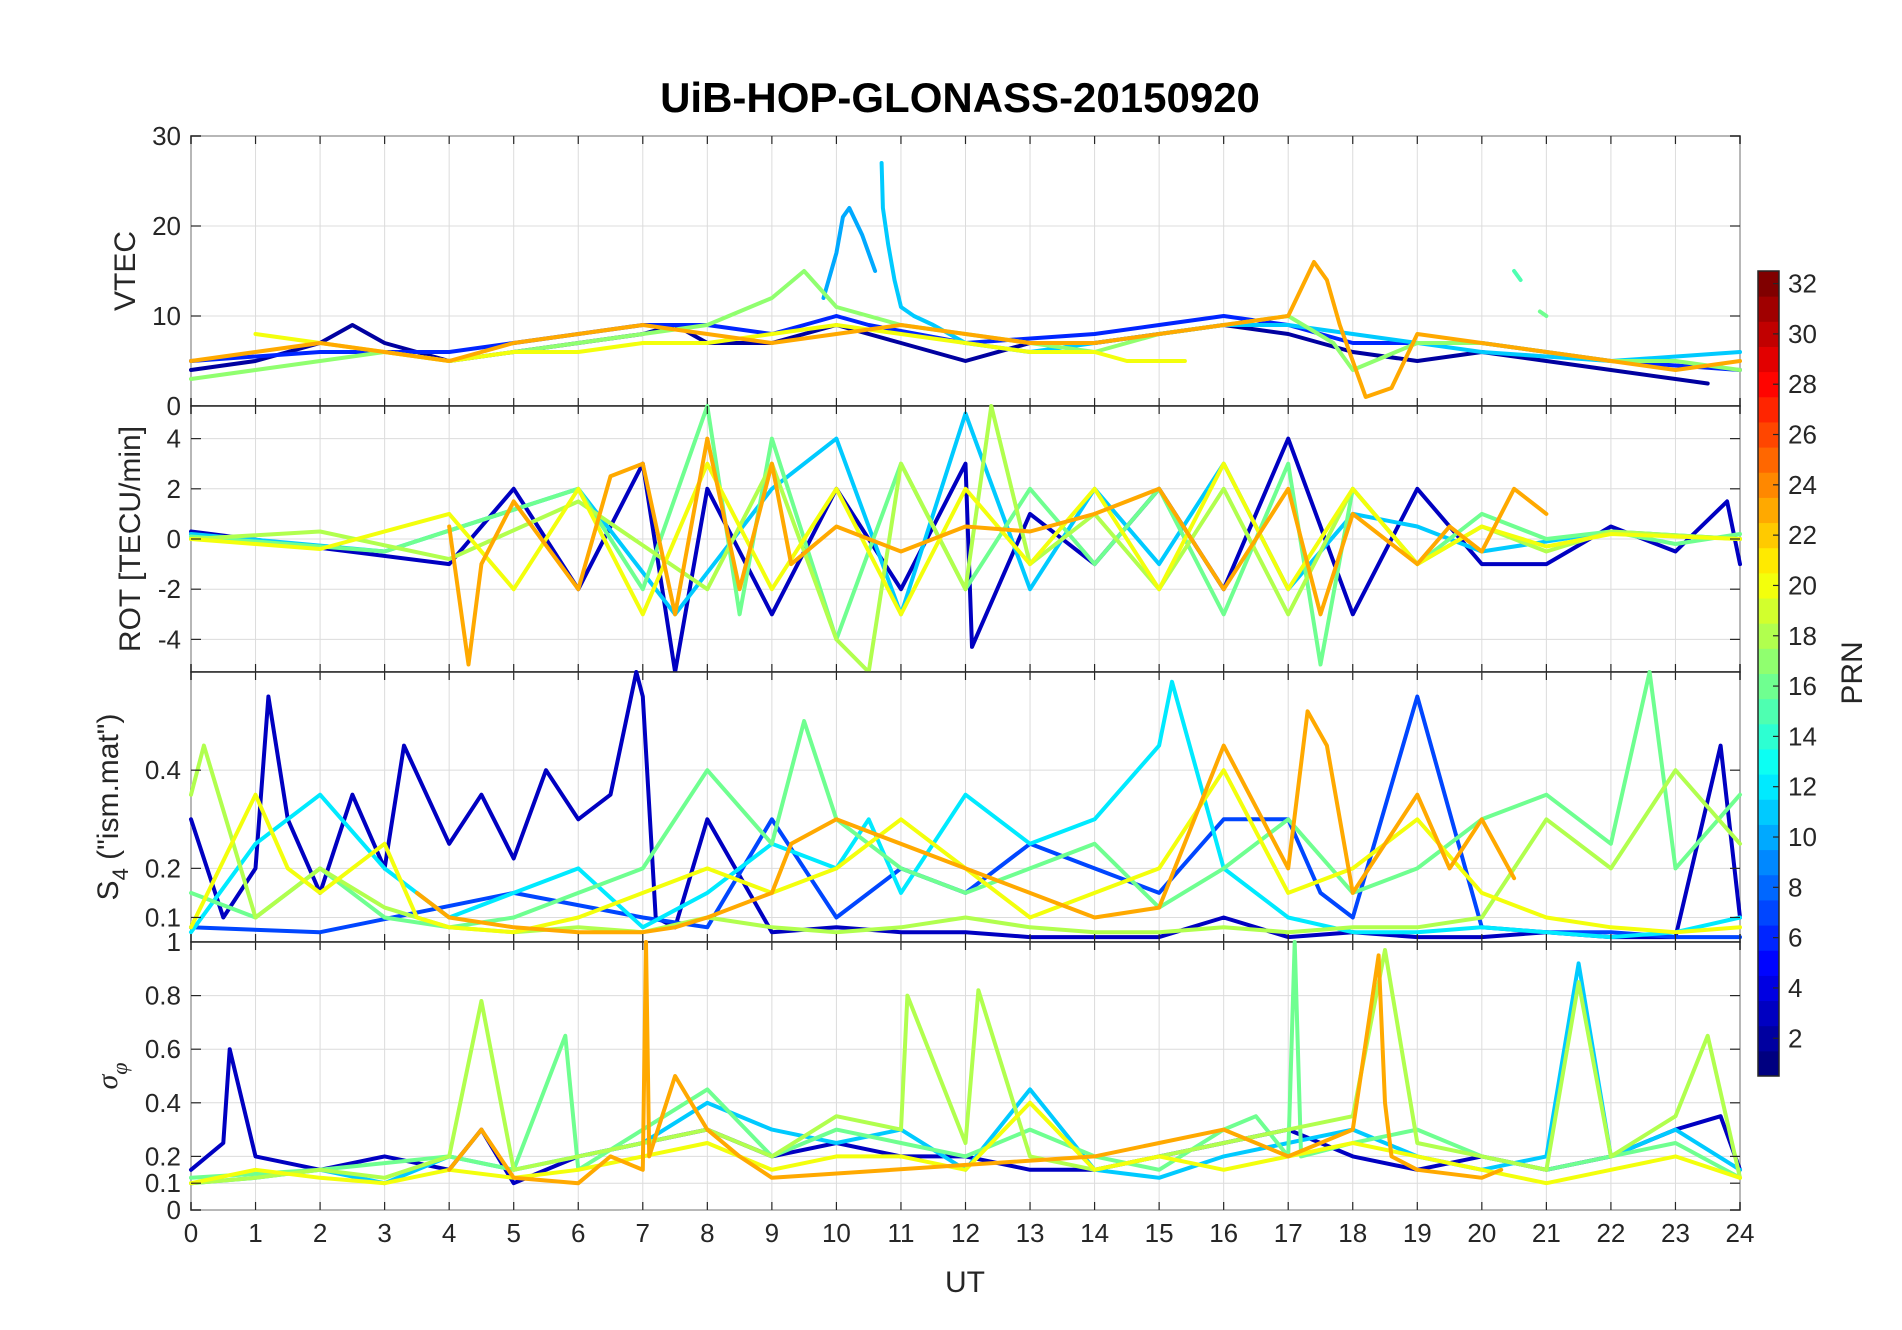 The height and width of the screenshot is (1330, 1902). I want to click on y-tick-label: 20, so click(166, 226).